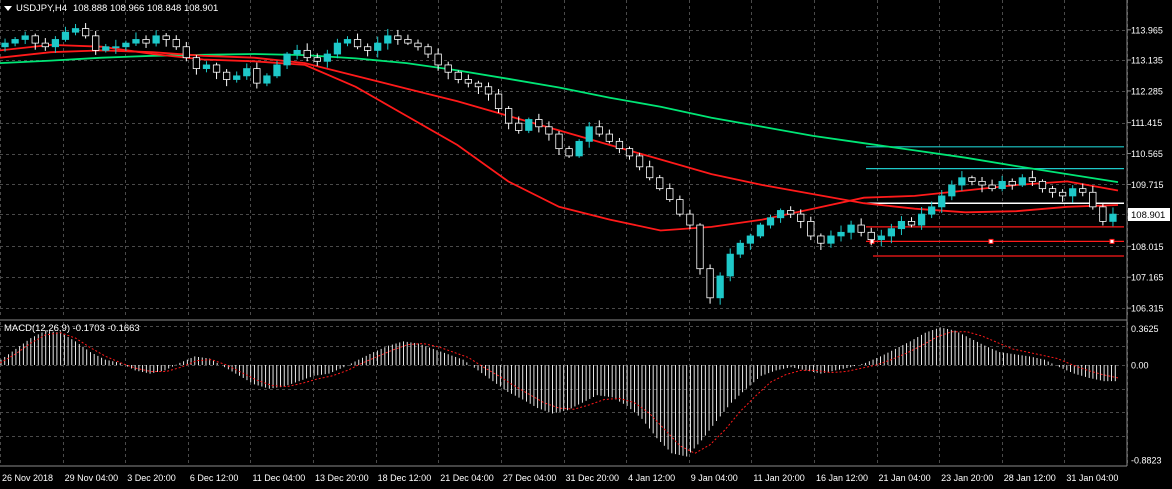 This screenshot has width=1172, height=489. I want to click on time-tick-label: 31 Jan 04:00, so click(1092, 478).